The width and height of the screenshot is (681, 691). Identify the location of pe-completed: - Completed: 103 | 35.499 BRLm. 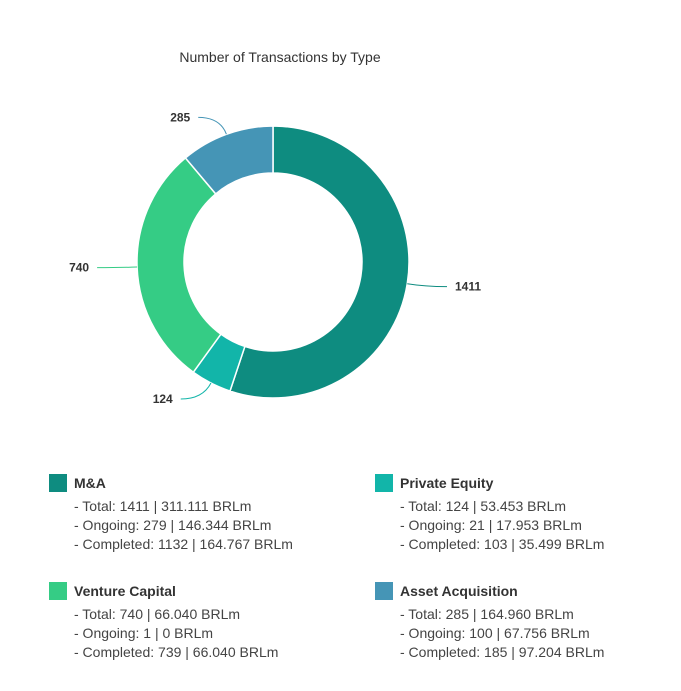
(502, 544).